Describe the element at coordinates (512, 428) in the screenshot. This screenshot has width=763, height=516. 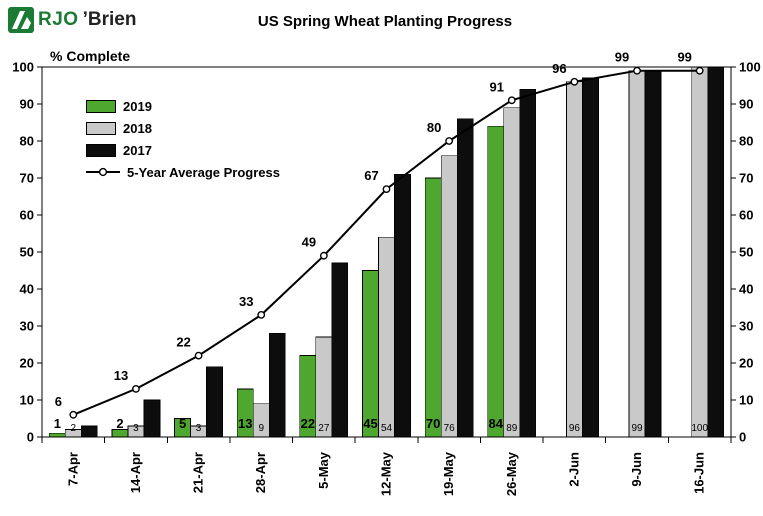
I see `label-2018-26-May: 89` at that location.